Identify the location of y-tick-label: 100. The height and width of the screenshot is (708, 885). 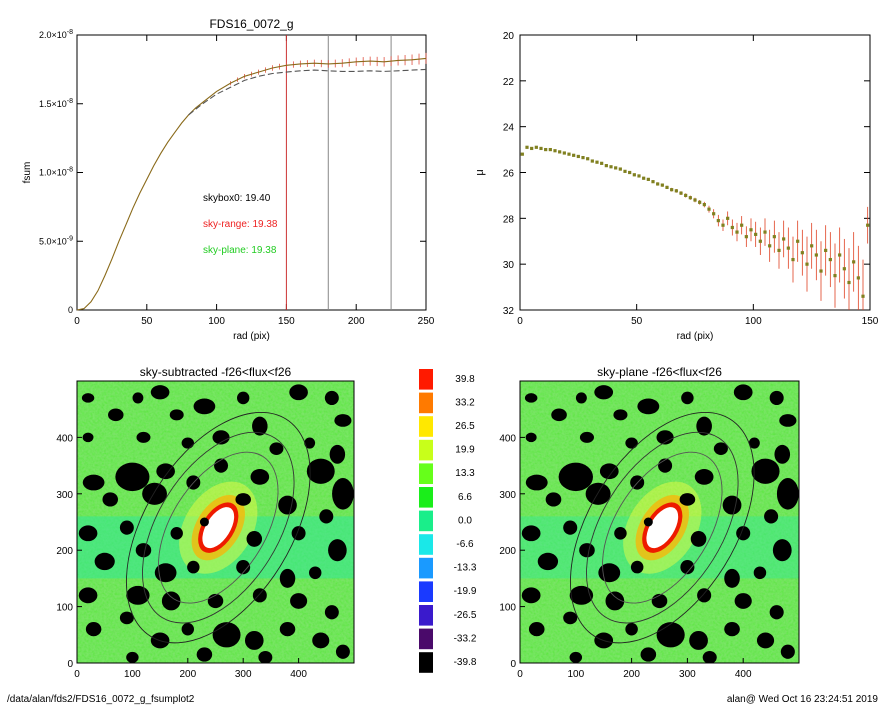
(507, 608).